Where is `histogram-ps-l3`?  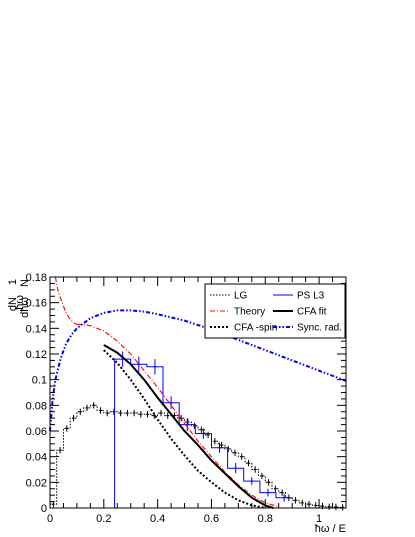
histogram-ps-l3 is located at coordinates (203, 433).